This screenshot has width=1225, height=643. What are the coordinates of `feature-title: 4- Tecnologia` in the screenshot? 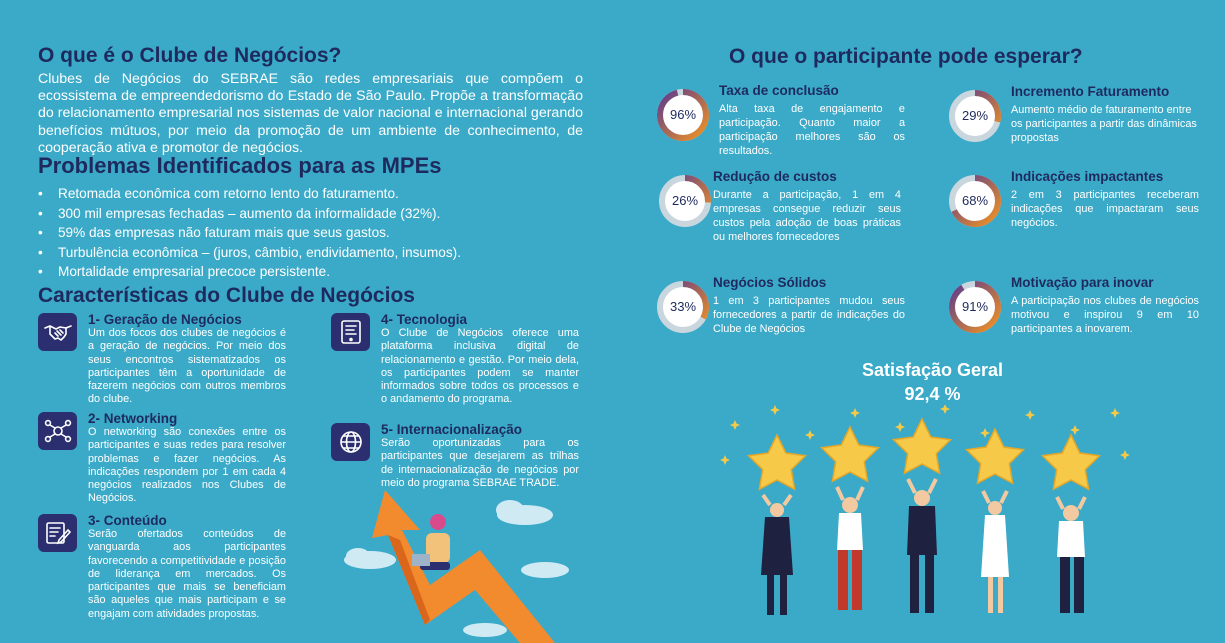 It's located at (424, 319).